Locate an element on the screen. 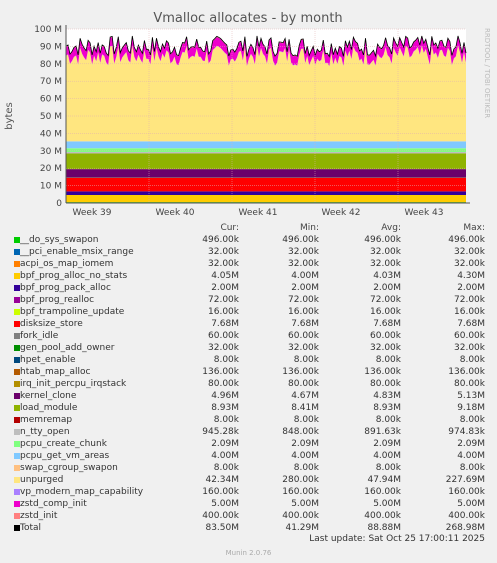 This screenshot has width=497, height=563. legend-cur: 2.00M is located at coordinates (225, 288).